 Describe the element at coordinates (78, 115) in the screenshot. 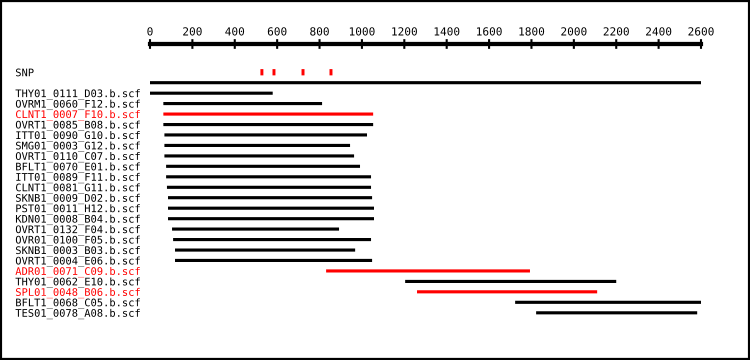

I see `y-tick-label: CLNT1_0007_F10.b.scf` at that location.